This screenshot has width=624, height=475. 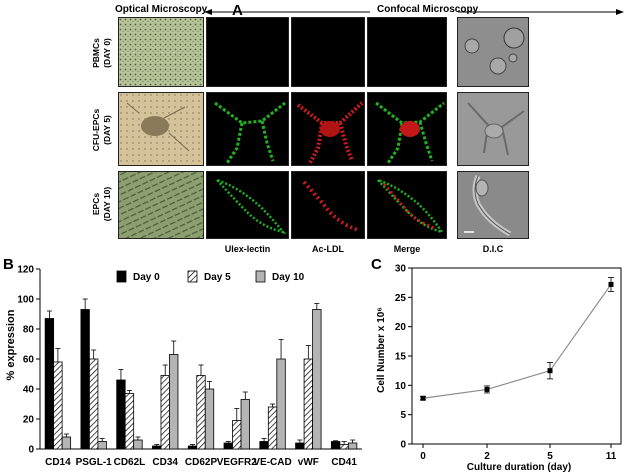 What do you see at coordinates (29, 390) in the screenshot?
I see `y-tick-label: 40` at bounding box center [29, 390].